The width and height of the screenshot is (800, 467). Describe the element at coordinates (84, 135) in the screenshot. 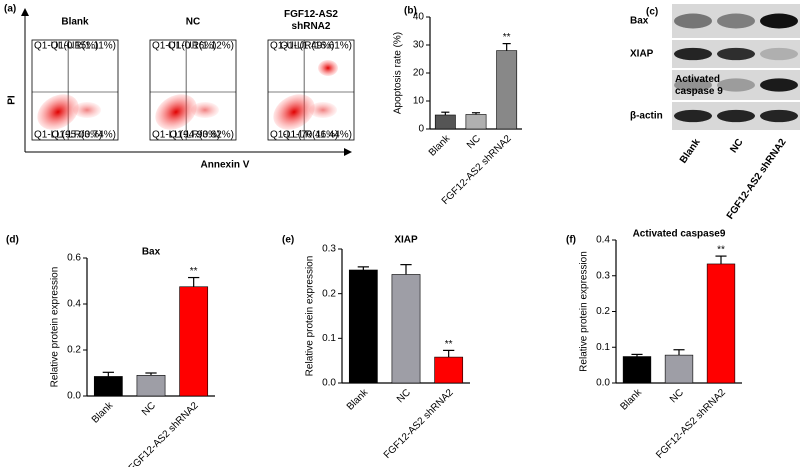

I see `quadrant-label: Q1-LR(3.74%)` at that location.